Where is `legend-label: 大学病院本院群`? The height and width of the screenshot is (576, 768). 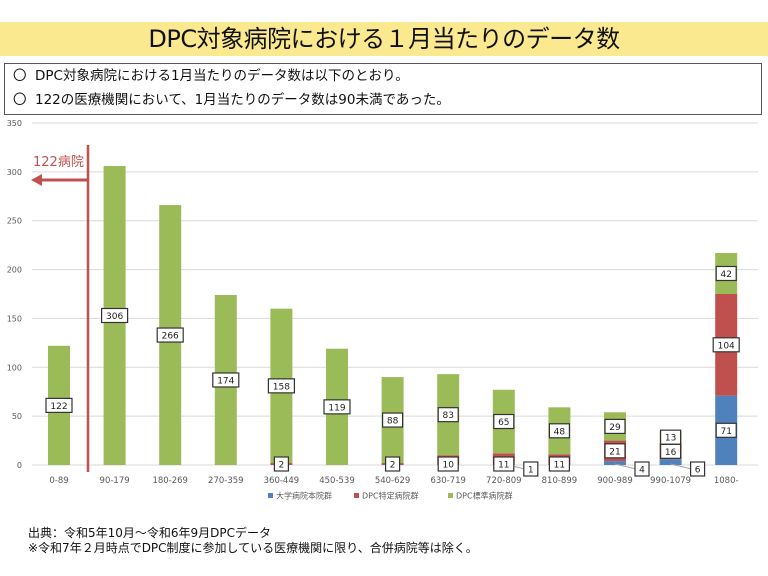 legend-label: 大学病院本院群 is located at coordinates (304, 496).